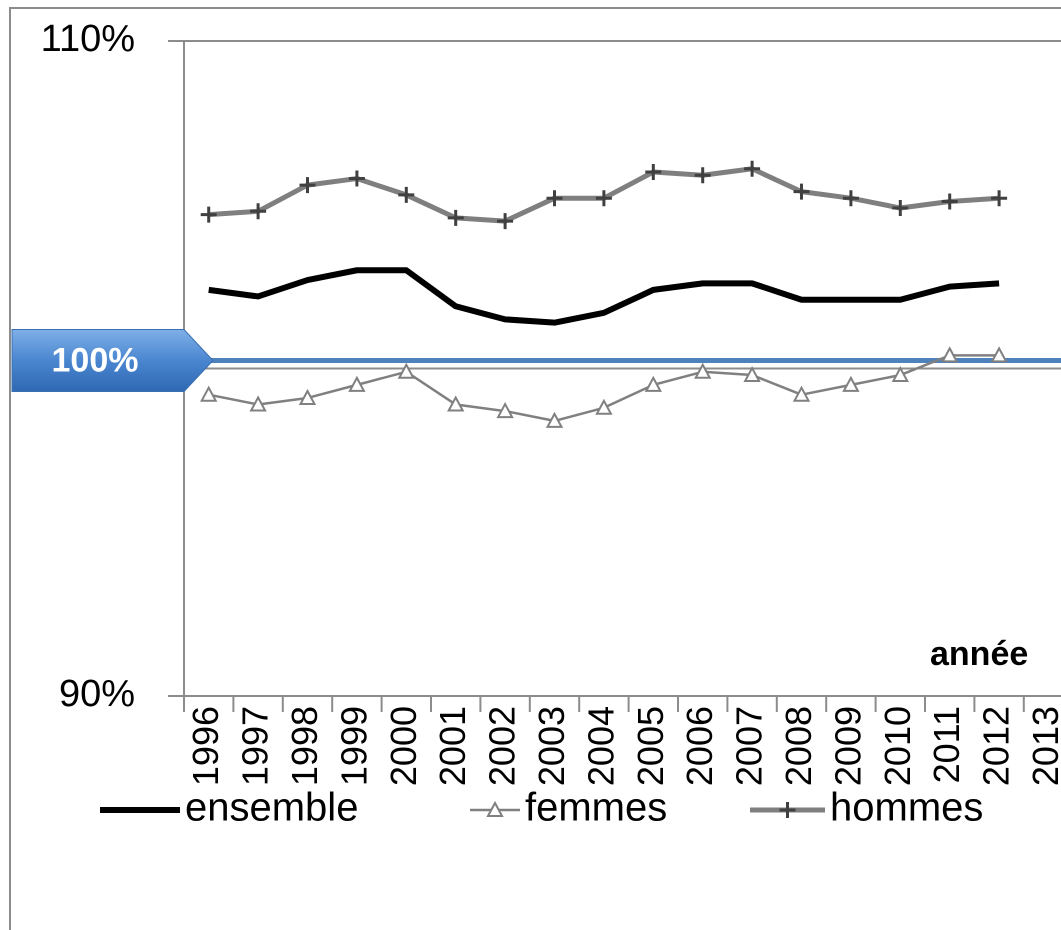 The height and width of the screenshot is (930, 1061). What do you see at coordinates (1043, 746) in the screenshot?
I see `x-tick-label: 2013` at bounding box center [1043, 746].